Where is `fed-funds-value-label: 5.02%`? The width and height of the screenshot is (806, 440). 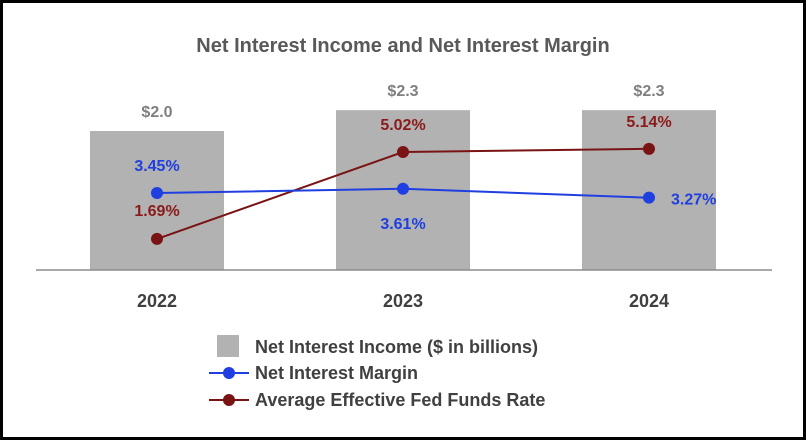 fed-funds-value-label: 5.02% is located at coordinates (402, 125).